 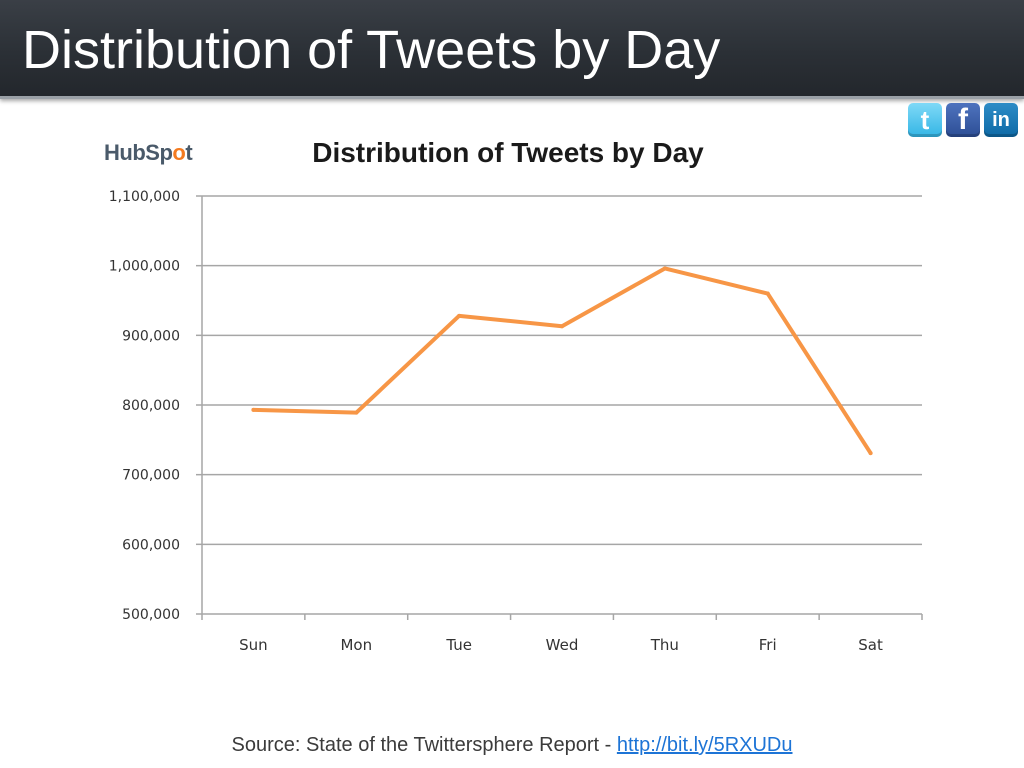 What do you see at coordinates (1001, 120) in the screenshot?
I see `linkedin-icon: in` at bounding box center [1001, 120].